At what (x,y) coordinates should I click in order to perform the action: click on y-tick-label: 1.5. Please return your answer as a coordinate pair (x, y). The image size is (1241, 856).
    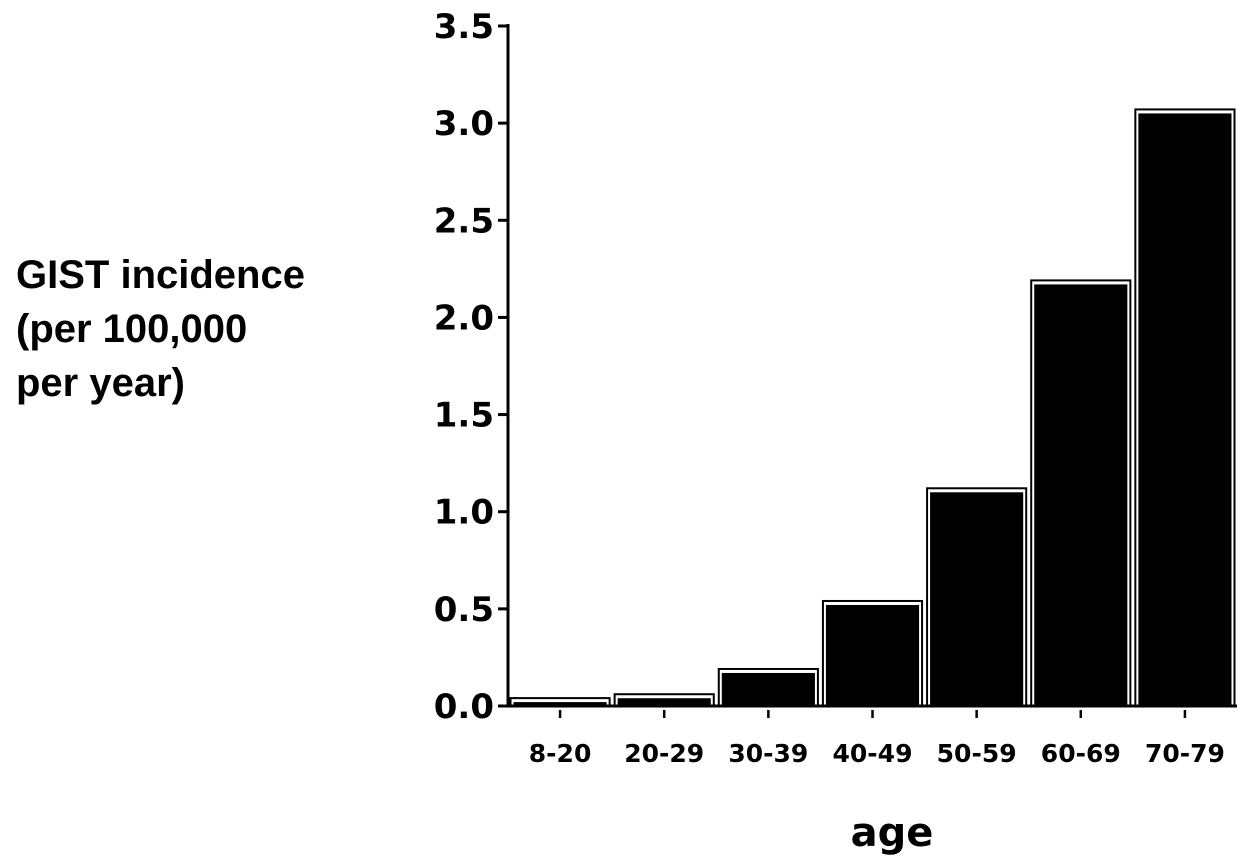
    Looking at the image, I should click on (464, 416).